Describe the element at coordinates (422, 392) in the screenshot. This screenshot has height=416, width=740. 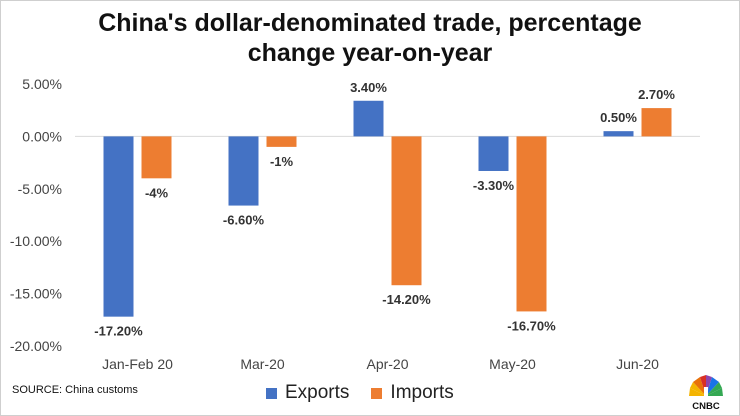
I see `legend-label-imports: Imports` at that location.